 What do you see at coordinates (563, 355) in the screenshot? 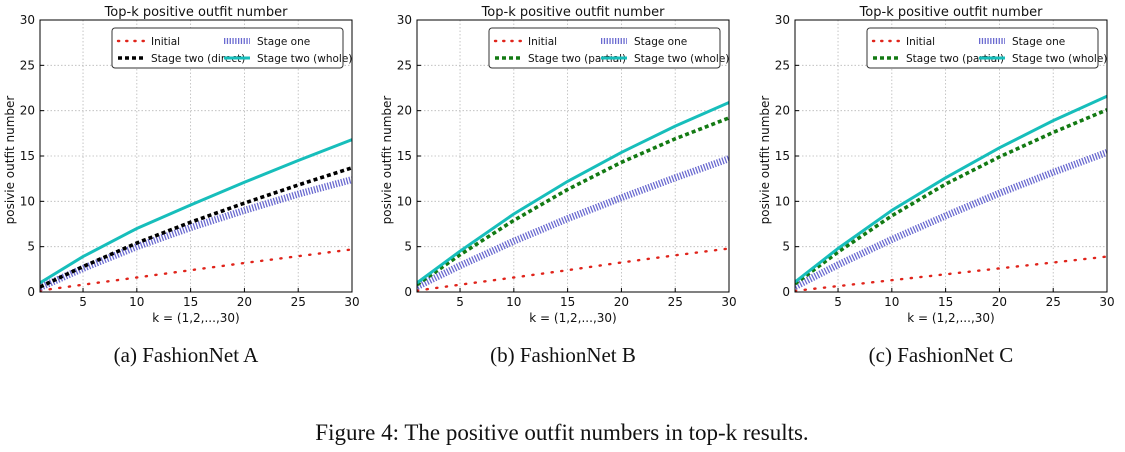
I see `subcaption: (b) FashionNet B` at bounding box center [563, 355].